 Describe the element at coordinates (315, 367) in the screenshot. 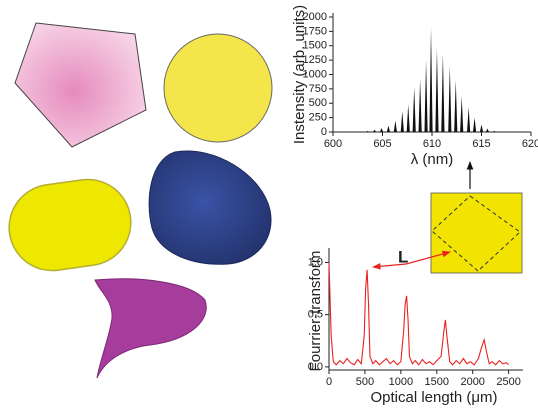

I see `y-tick-label: 0.0` at that location.